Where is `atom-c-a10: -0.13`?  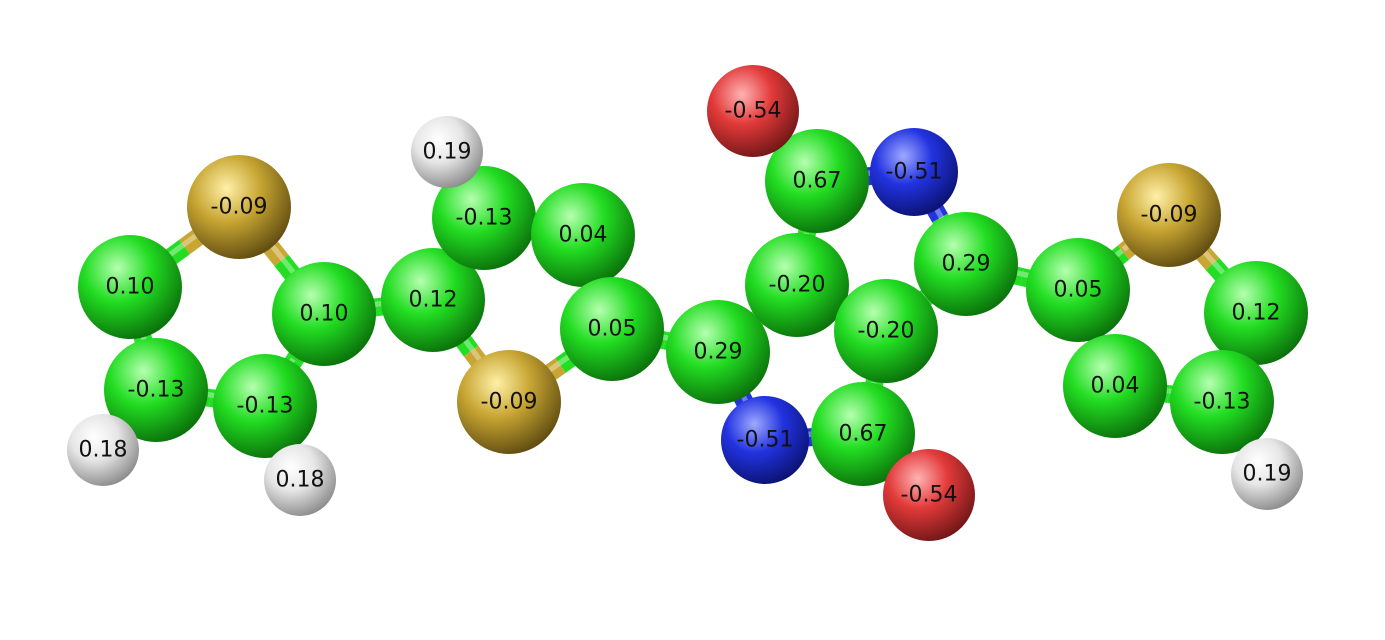
atom-c-a10: -0.13 is located at coordinates (484, 218).